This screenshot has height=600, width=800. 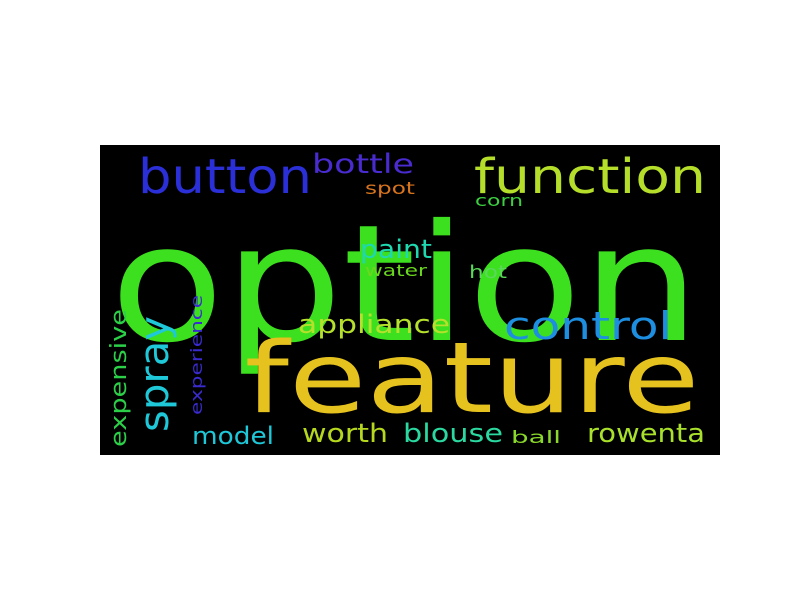 I want to click on word-feature: feature, so click(x=472, y=379).